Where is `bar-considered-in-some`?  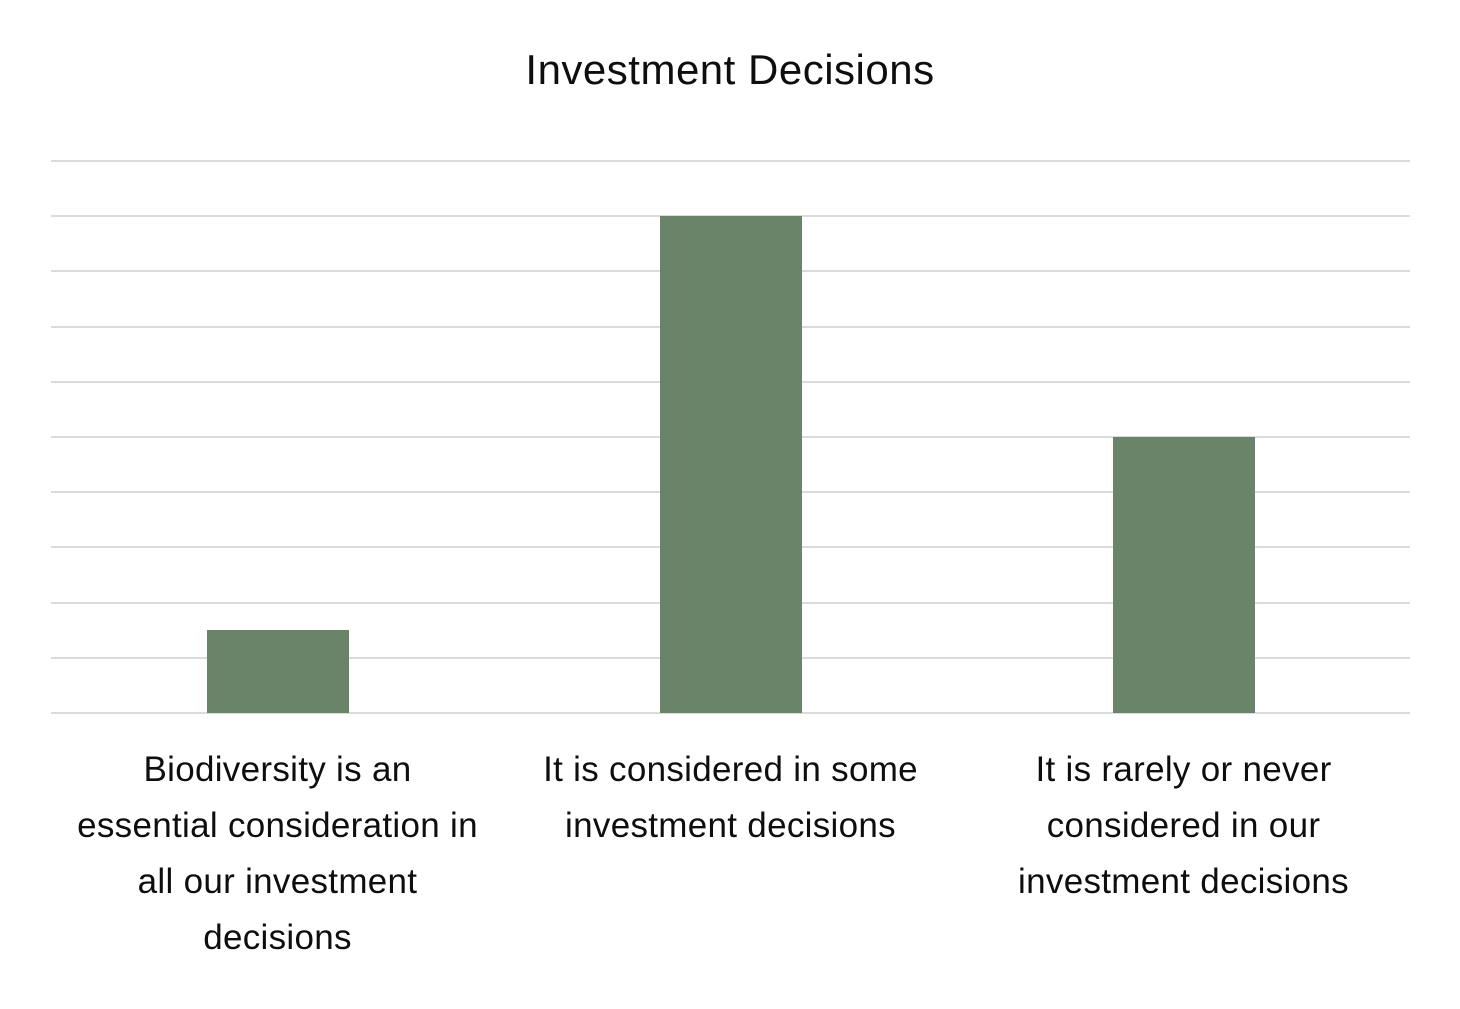
bar-considered-in-some is located at coordinates (730, 464).